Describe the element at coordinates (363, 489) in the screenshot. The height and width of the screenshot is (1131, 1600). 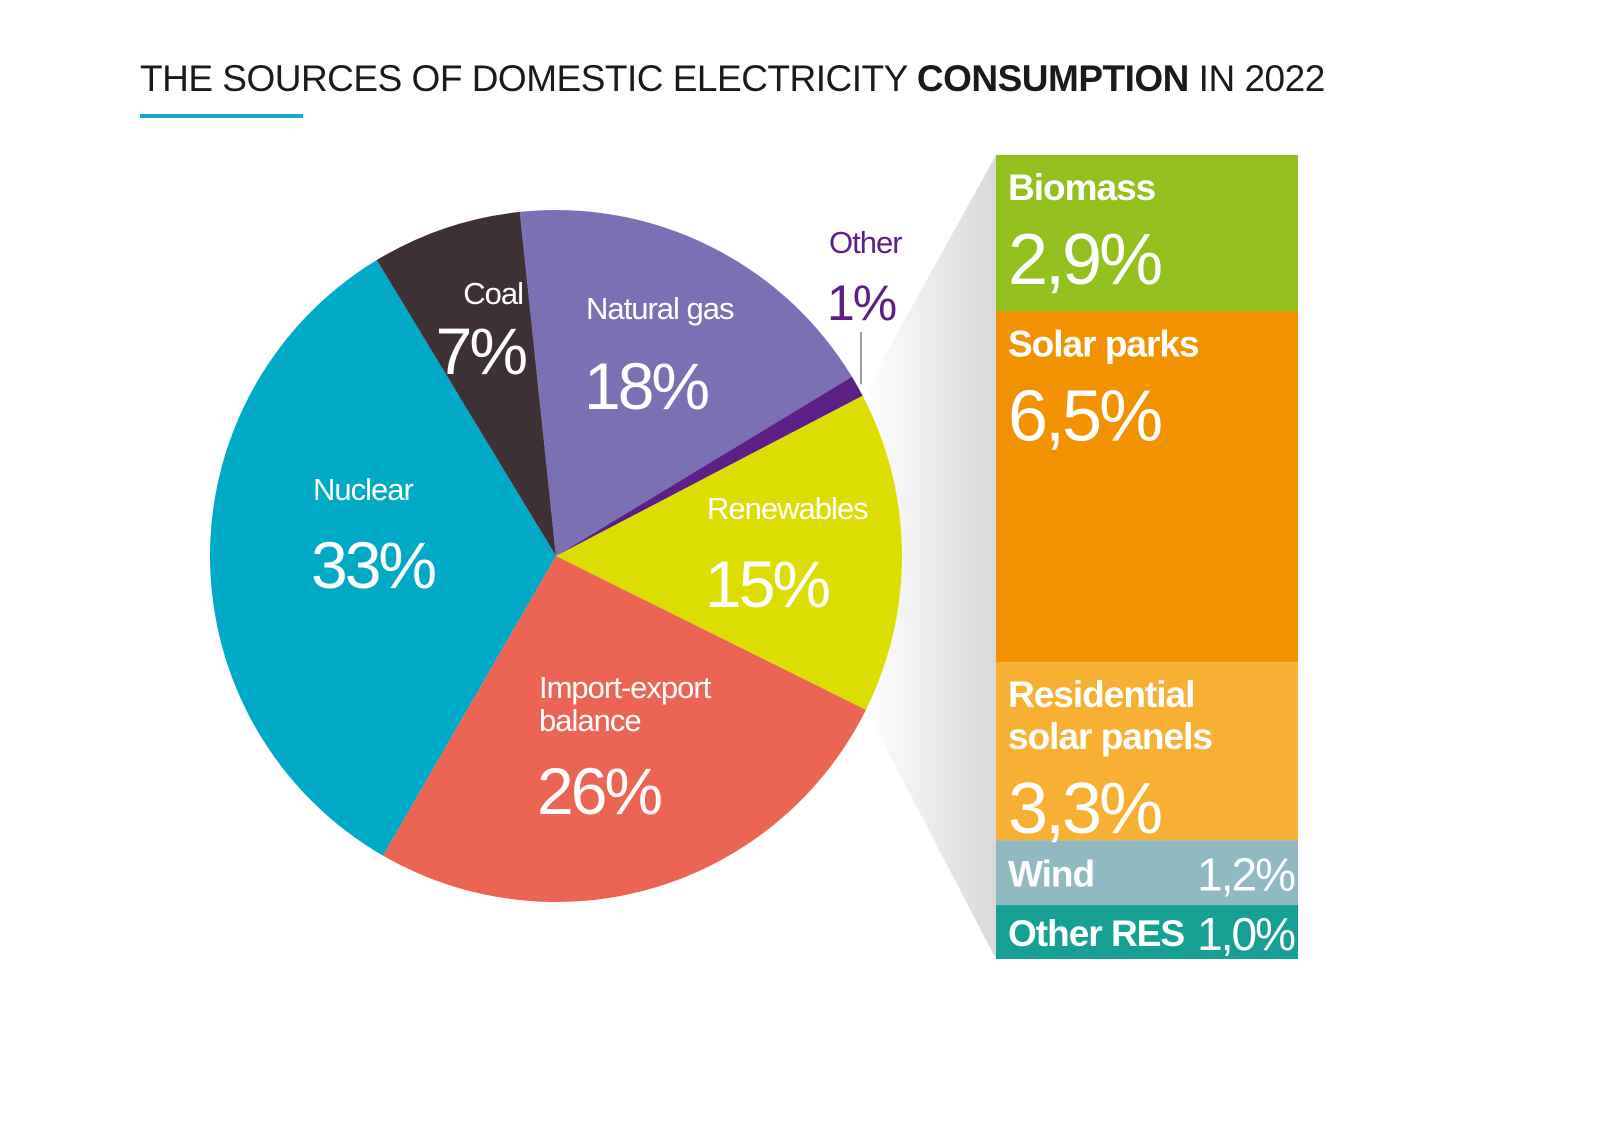
I see `pie-label-nuclear: Nuclear` at that location.